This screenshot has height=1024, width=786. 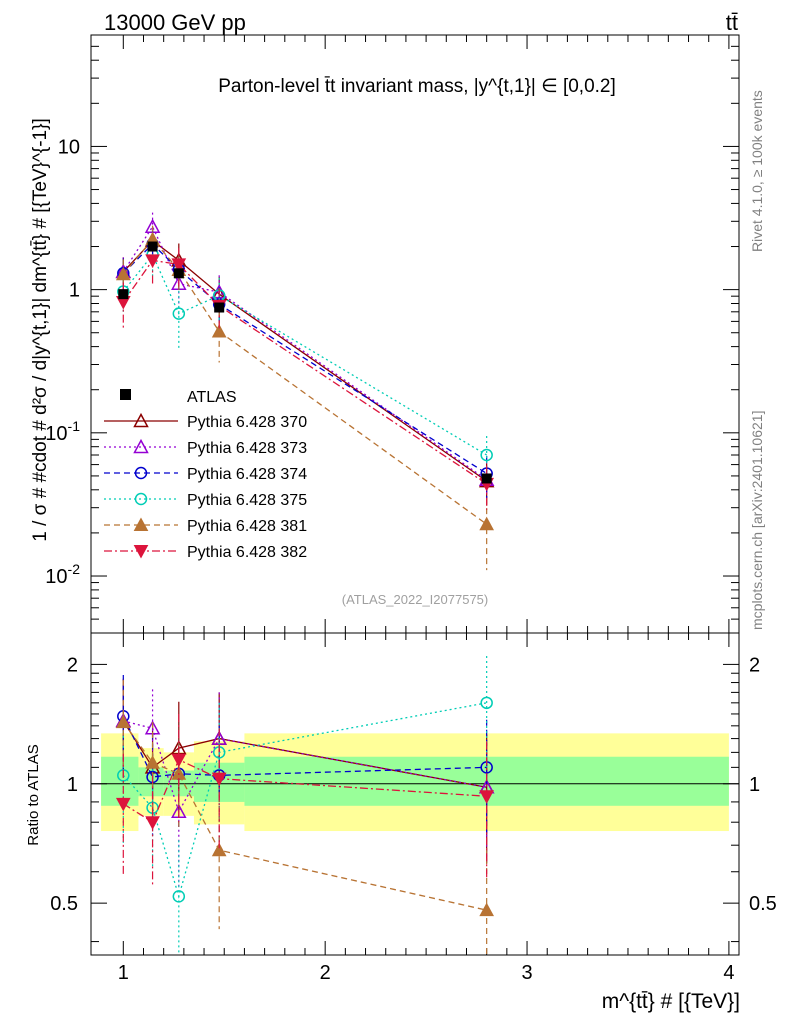 What do you see at coordinates (763, 904) in the screenshot?
I see `ratio-y-tick-label-right: 0.5` at bounding box center [763, 904].